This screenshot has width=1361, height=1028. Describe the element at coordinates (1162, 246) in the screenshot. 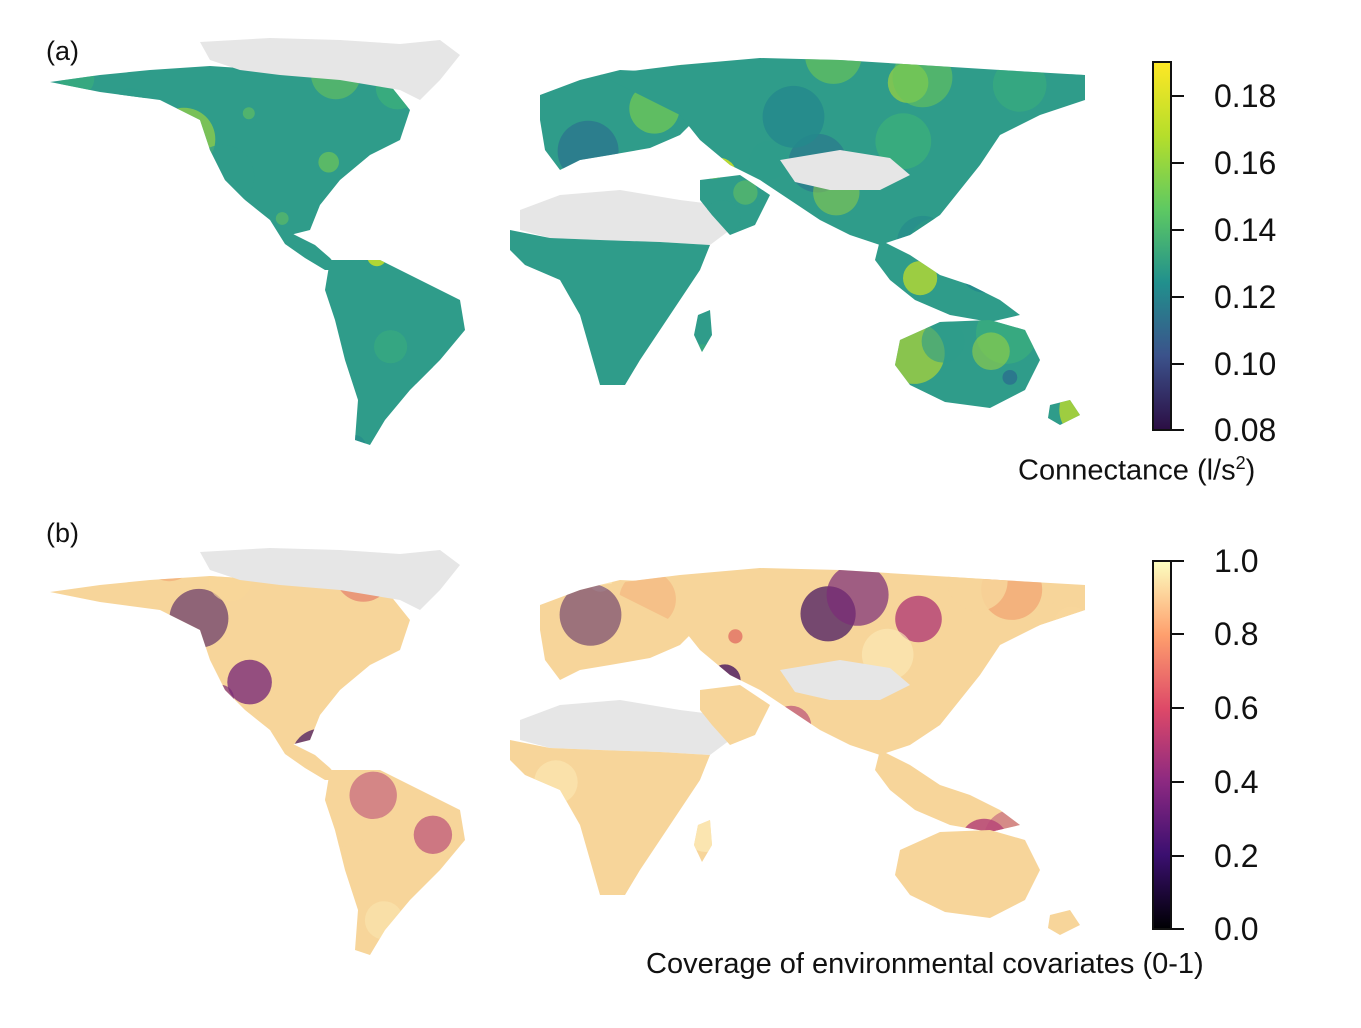

I see `colorbar-connectance` at that location.